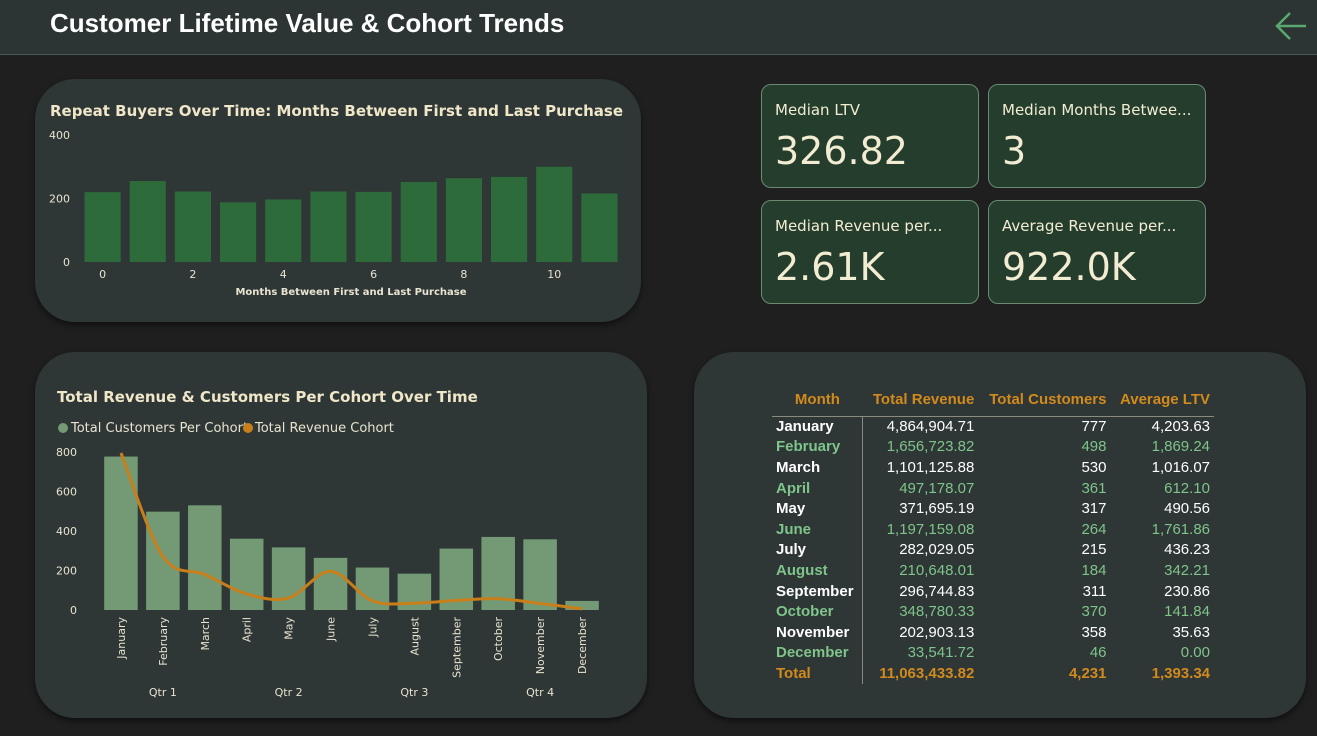 Image resolution: width=1317 pixels, height=736 pixels. I want to click on table-row: May 371,695.19 317 490.56, so click(993, 508).